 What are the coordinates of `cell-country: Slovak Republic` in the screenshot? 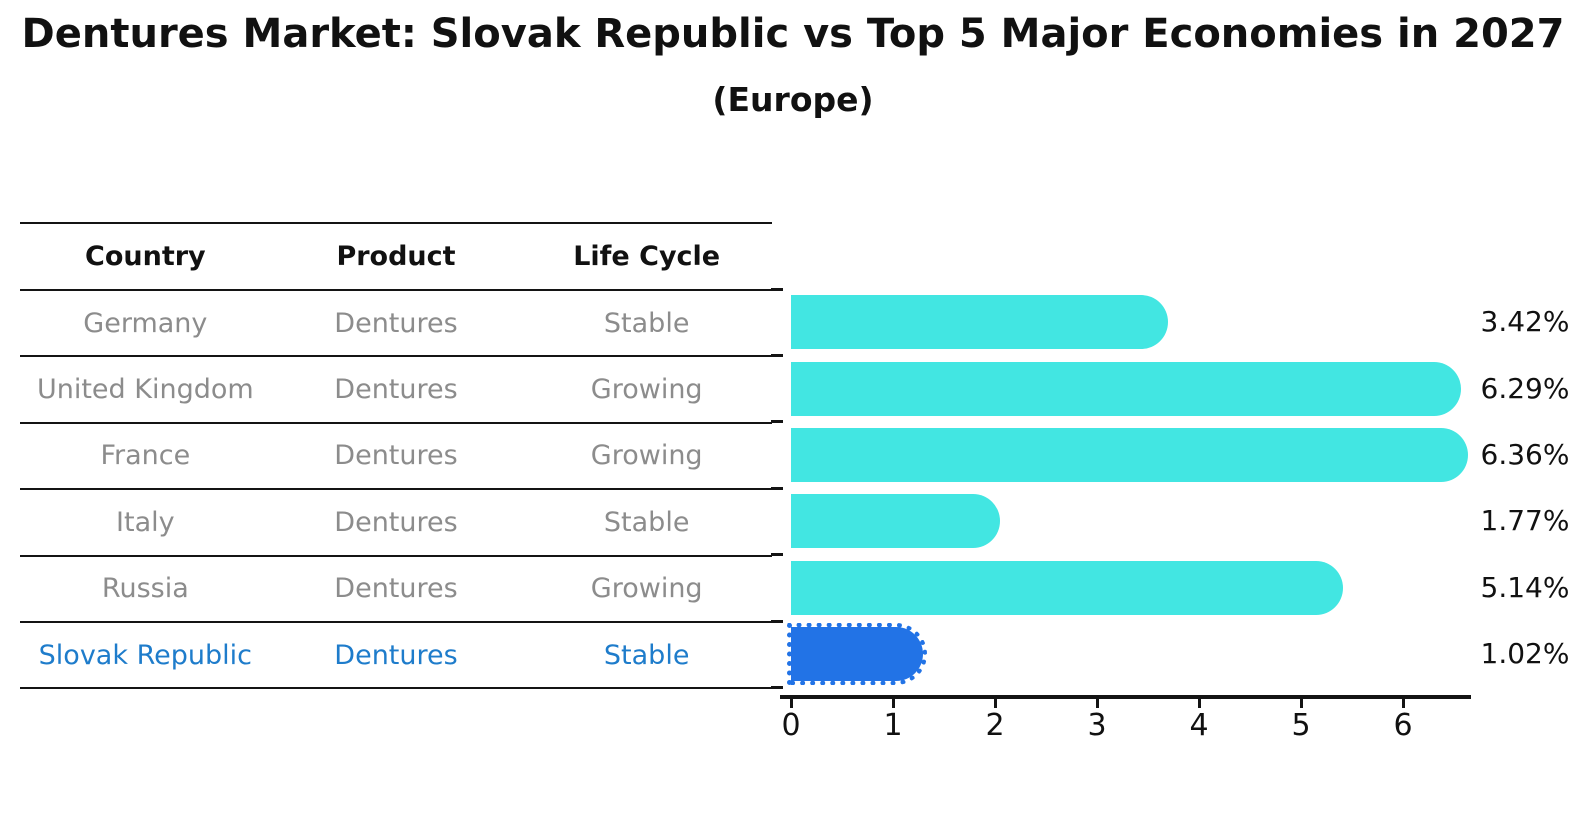 It's located at (145, 655).